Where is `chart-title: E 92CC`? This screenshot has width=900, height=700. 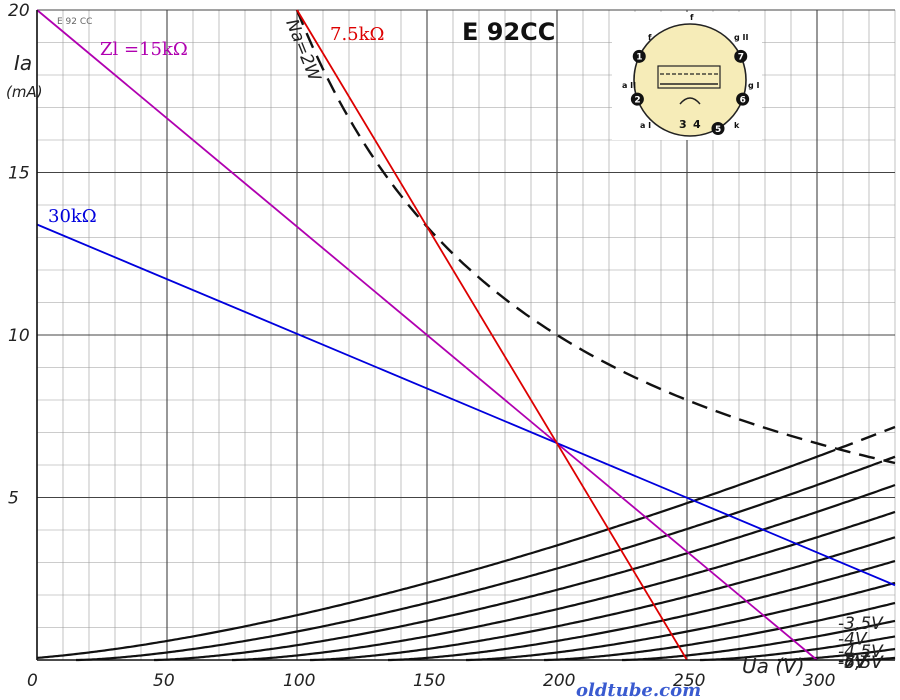 chart-title: E 92CC is located at coordinates (508, 32).